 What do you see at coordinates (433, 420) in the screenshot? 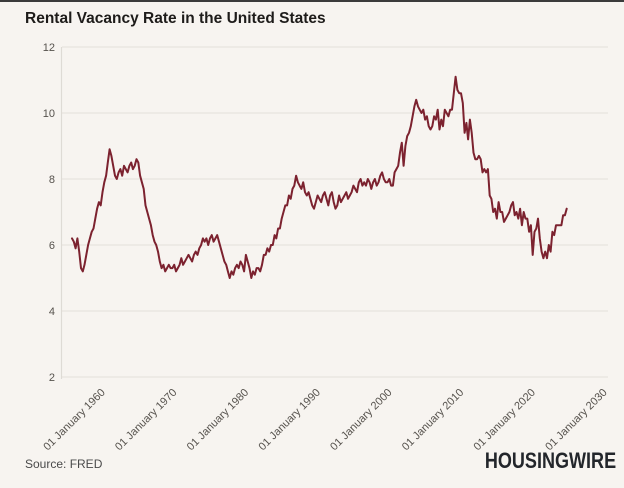
I see `x-axis-tick-label: 01 January 2010` at bounding box center [433, 420].